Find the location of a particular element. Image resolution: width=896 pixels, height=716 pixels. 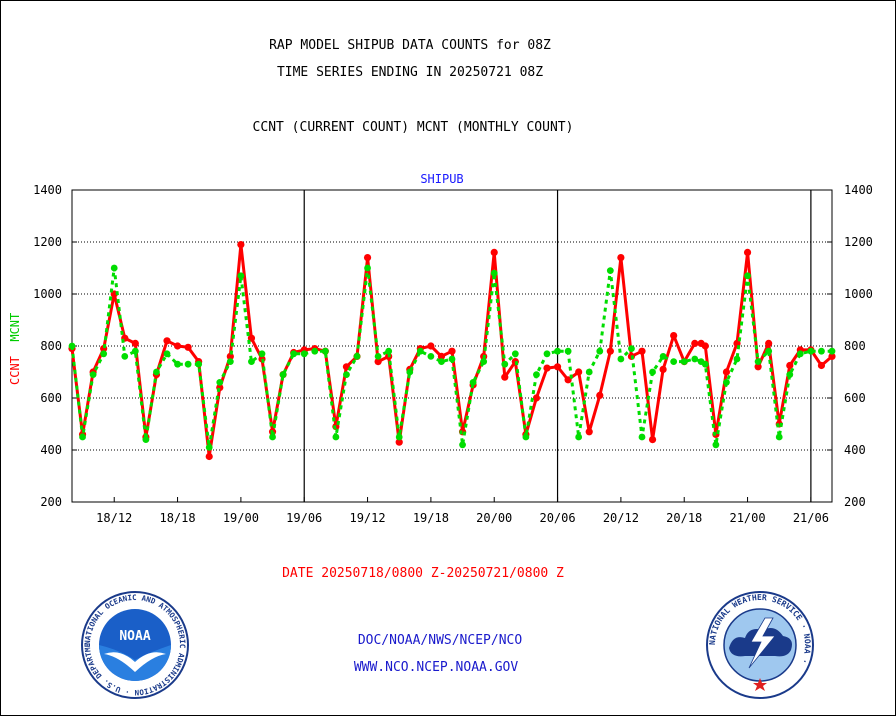

x-tick-label: 18/12 is located at coordinates (114, 518).